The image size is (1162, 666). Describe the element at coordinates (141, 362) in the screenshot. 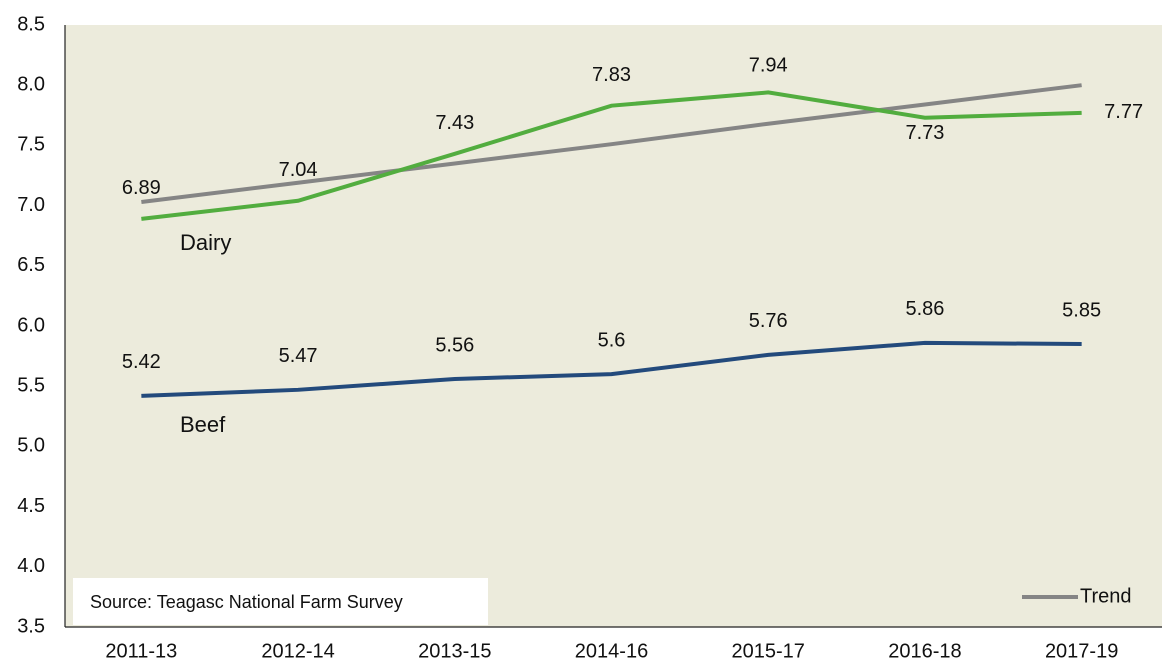

I see `data-label: 5.42` at that location.